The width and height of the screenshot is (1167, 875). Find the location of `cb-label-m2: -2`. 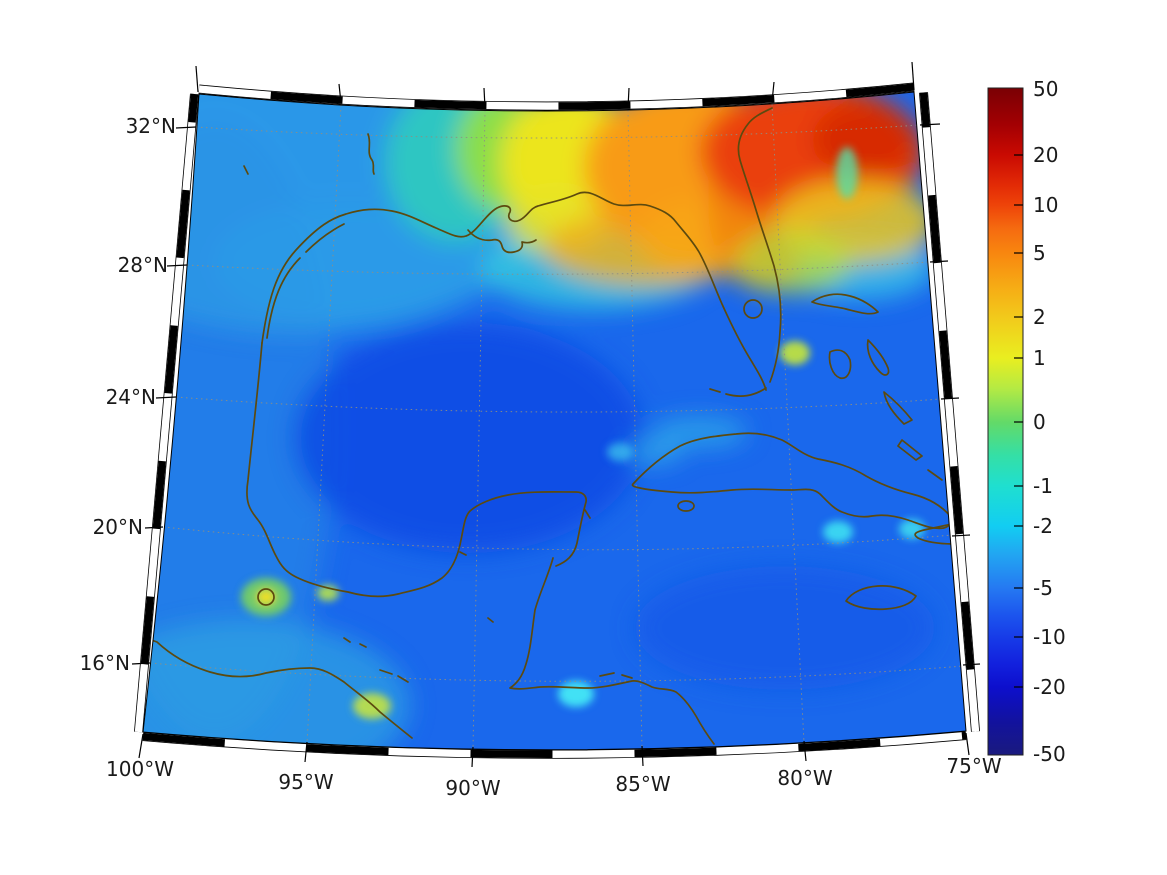

cb-label-m2: -2 is located at coordinates (1043, 526).